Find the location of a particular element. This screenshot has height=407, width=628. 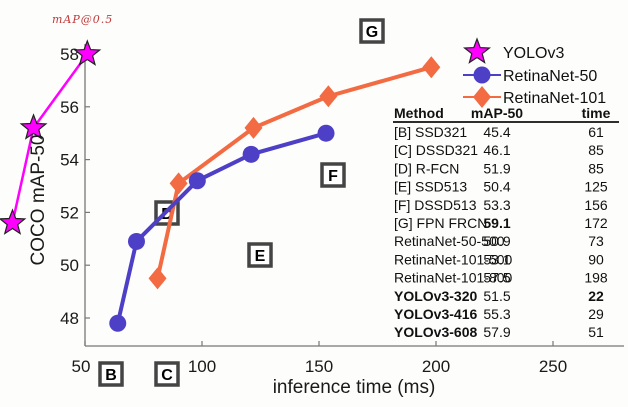

legend-item-retinanet-50: RetinaNet-50 is located at coordinates (530, 75).